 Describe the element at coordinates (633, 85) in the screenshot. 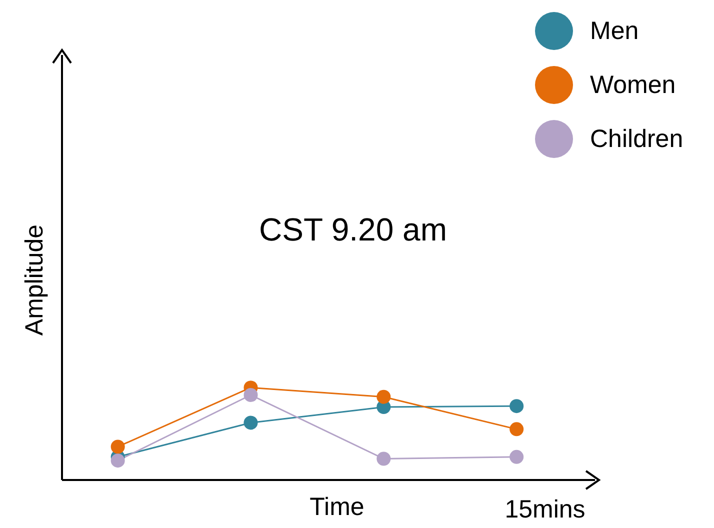

I see `legend-label: Women` at that location.